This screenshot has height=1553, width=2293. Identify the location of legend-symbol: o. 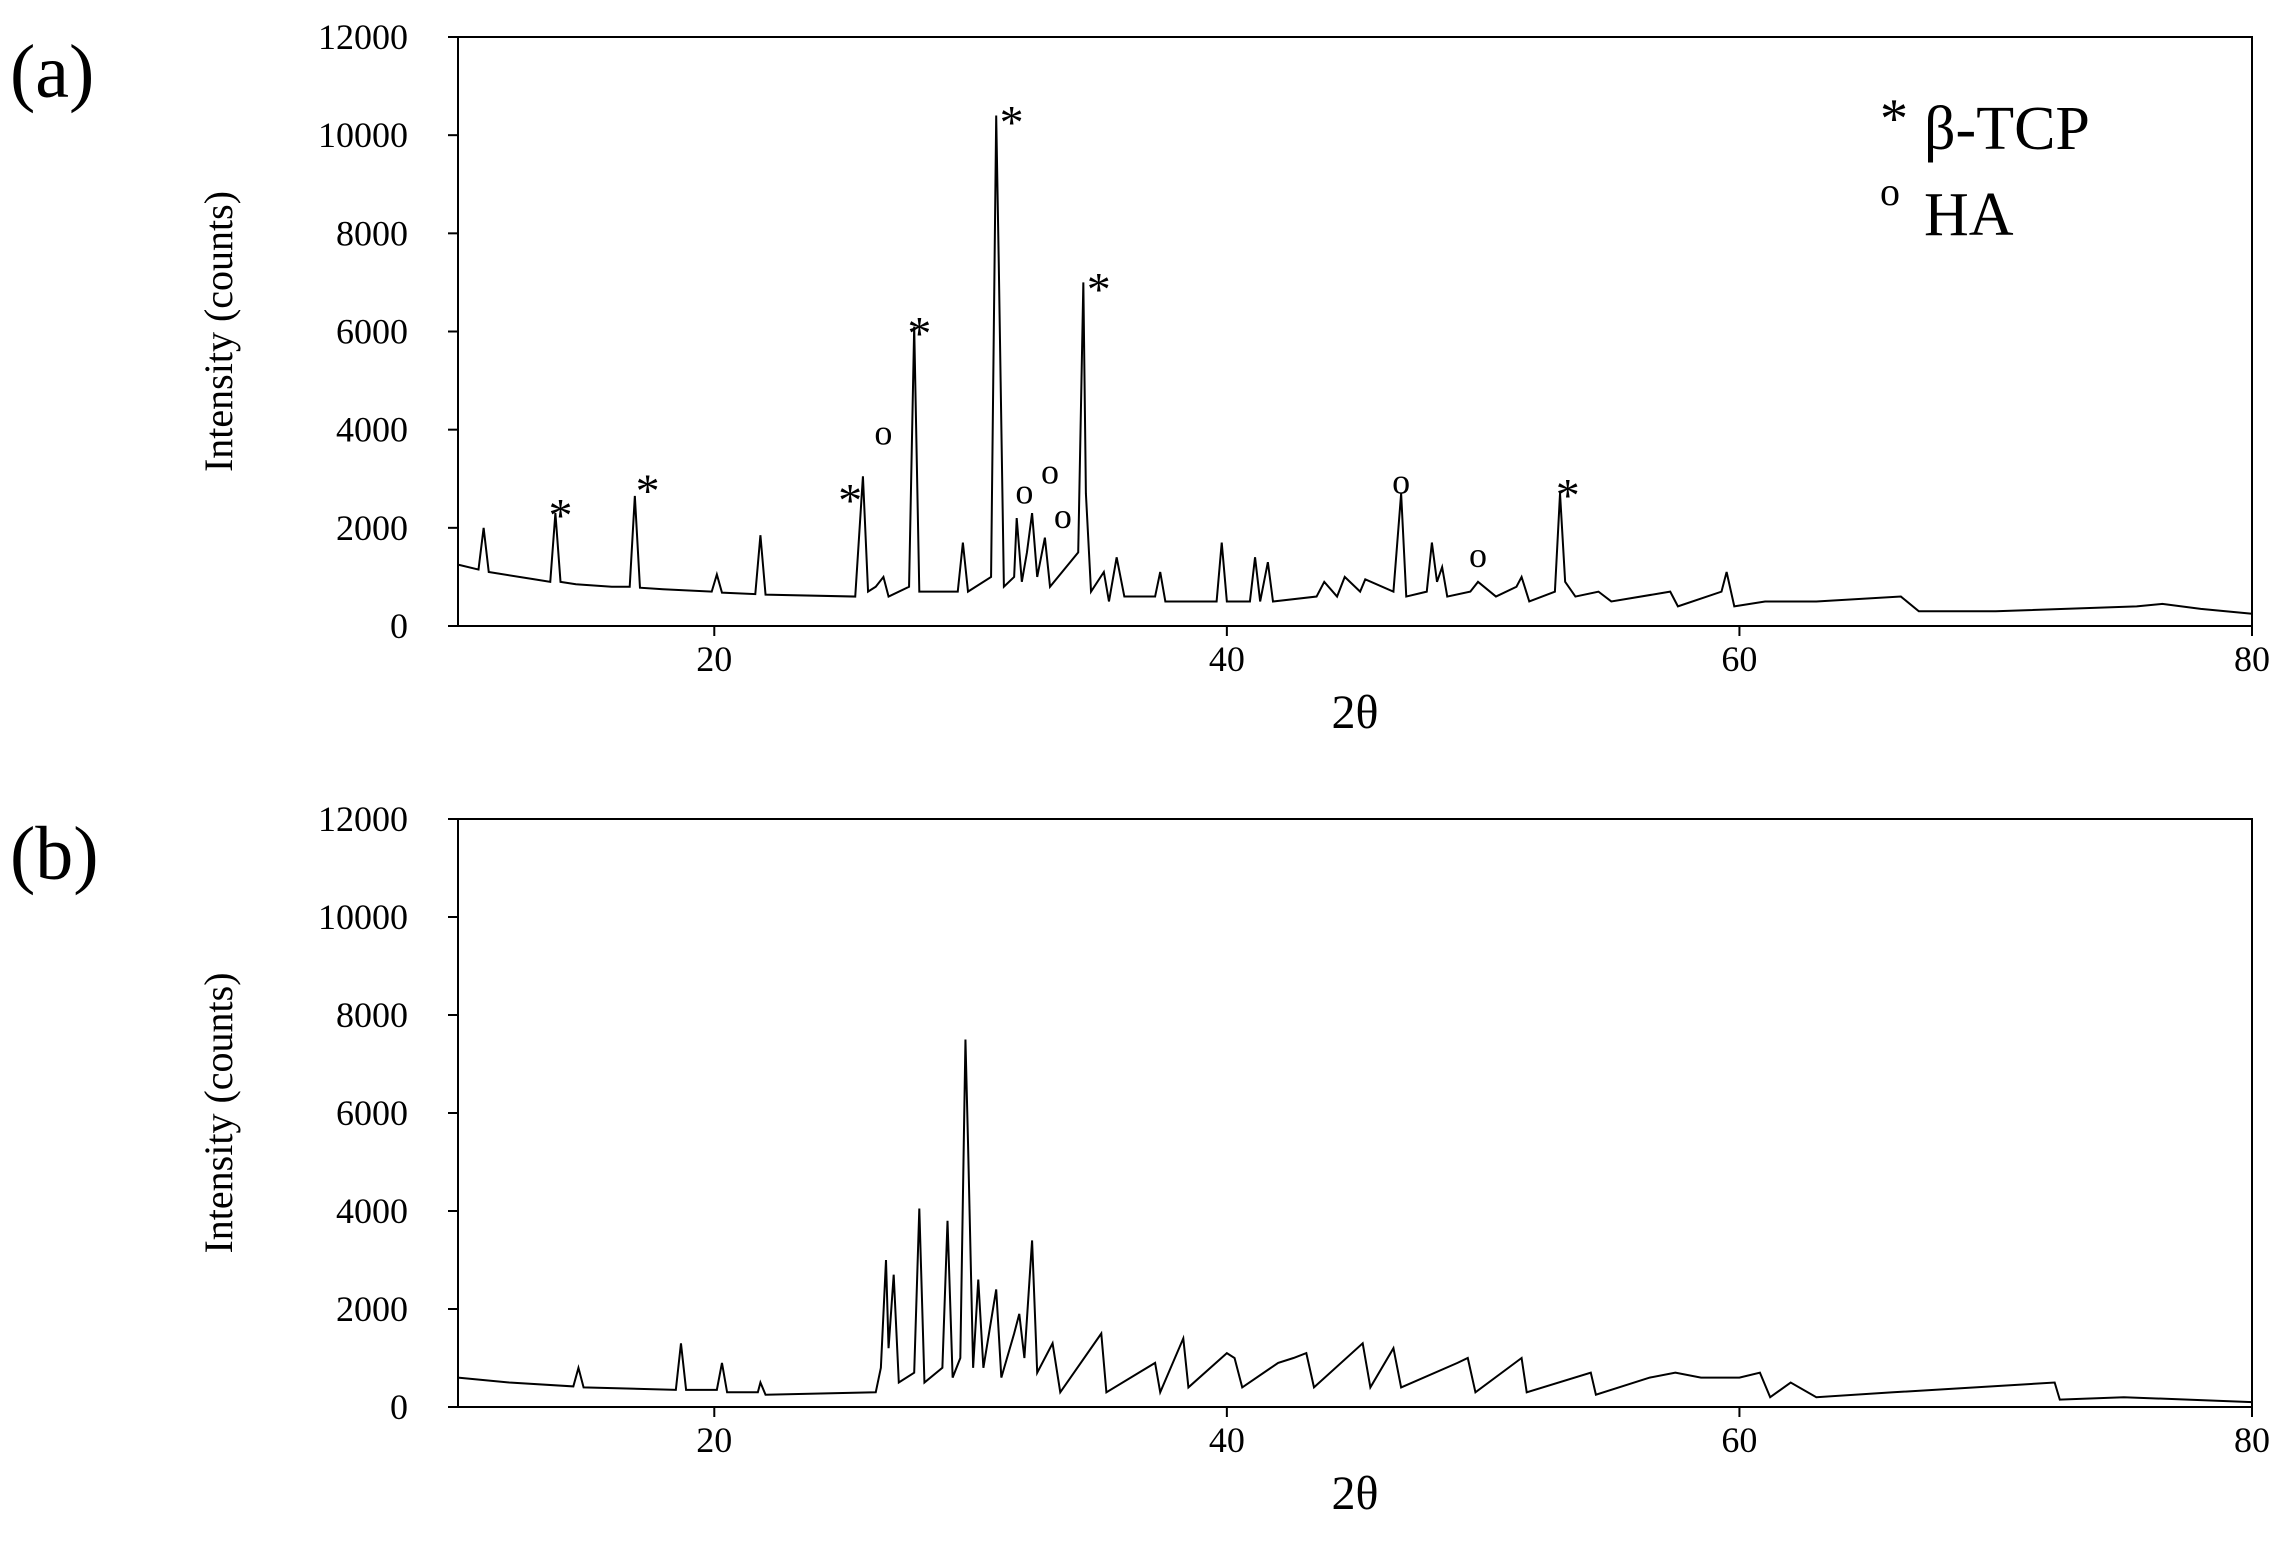
(1890, 191).